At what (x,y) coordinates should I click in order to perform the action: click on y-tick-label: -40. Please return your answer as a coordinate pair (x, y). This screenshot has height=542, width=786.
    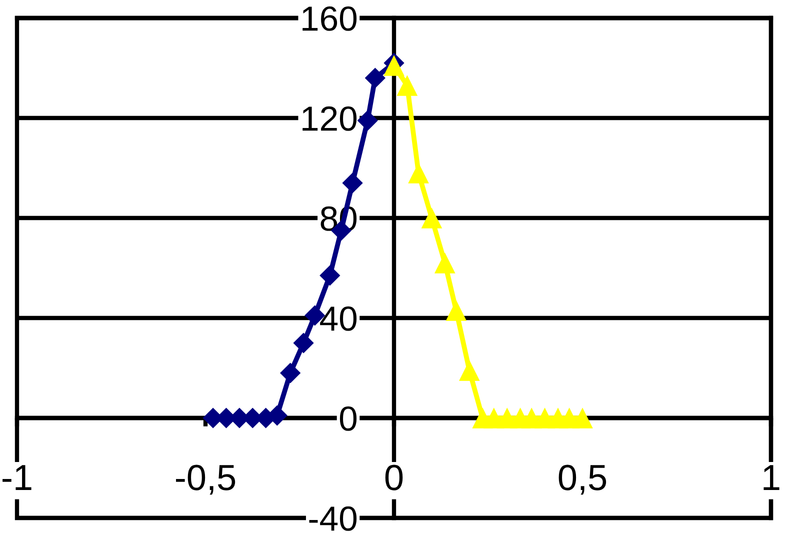
    Looking at the image, I should click on (333, 518).